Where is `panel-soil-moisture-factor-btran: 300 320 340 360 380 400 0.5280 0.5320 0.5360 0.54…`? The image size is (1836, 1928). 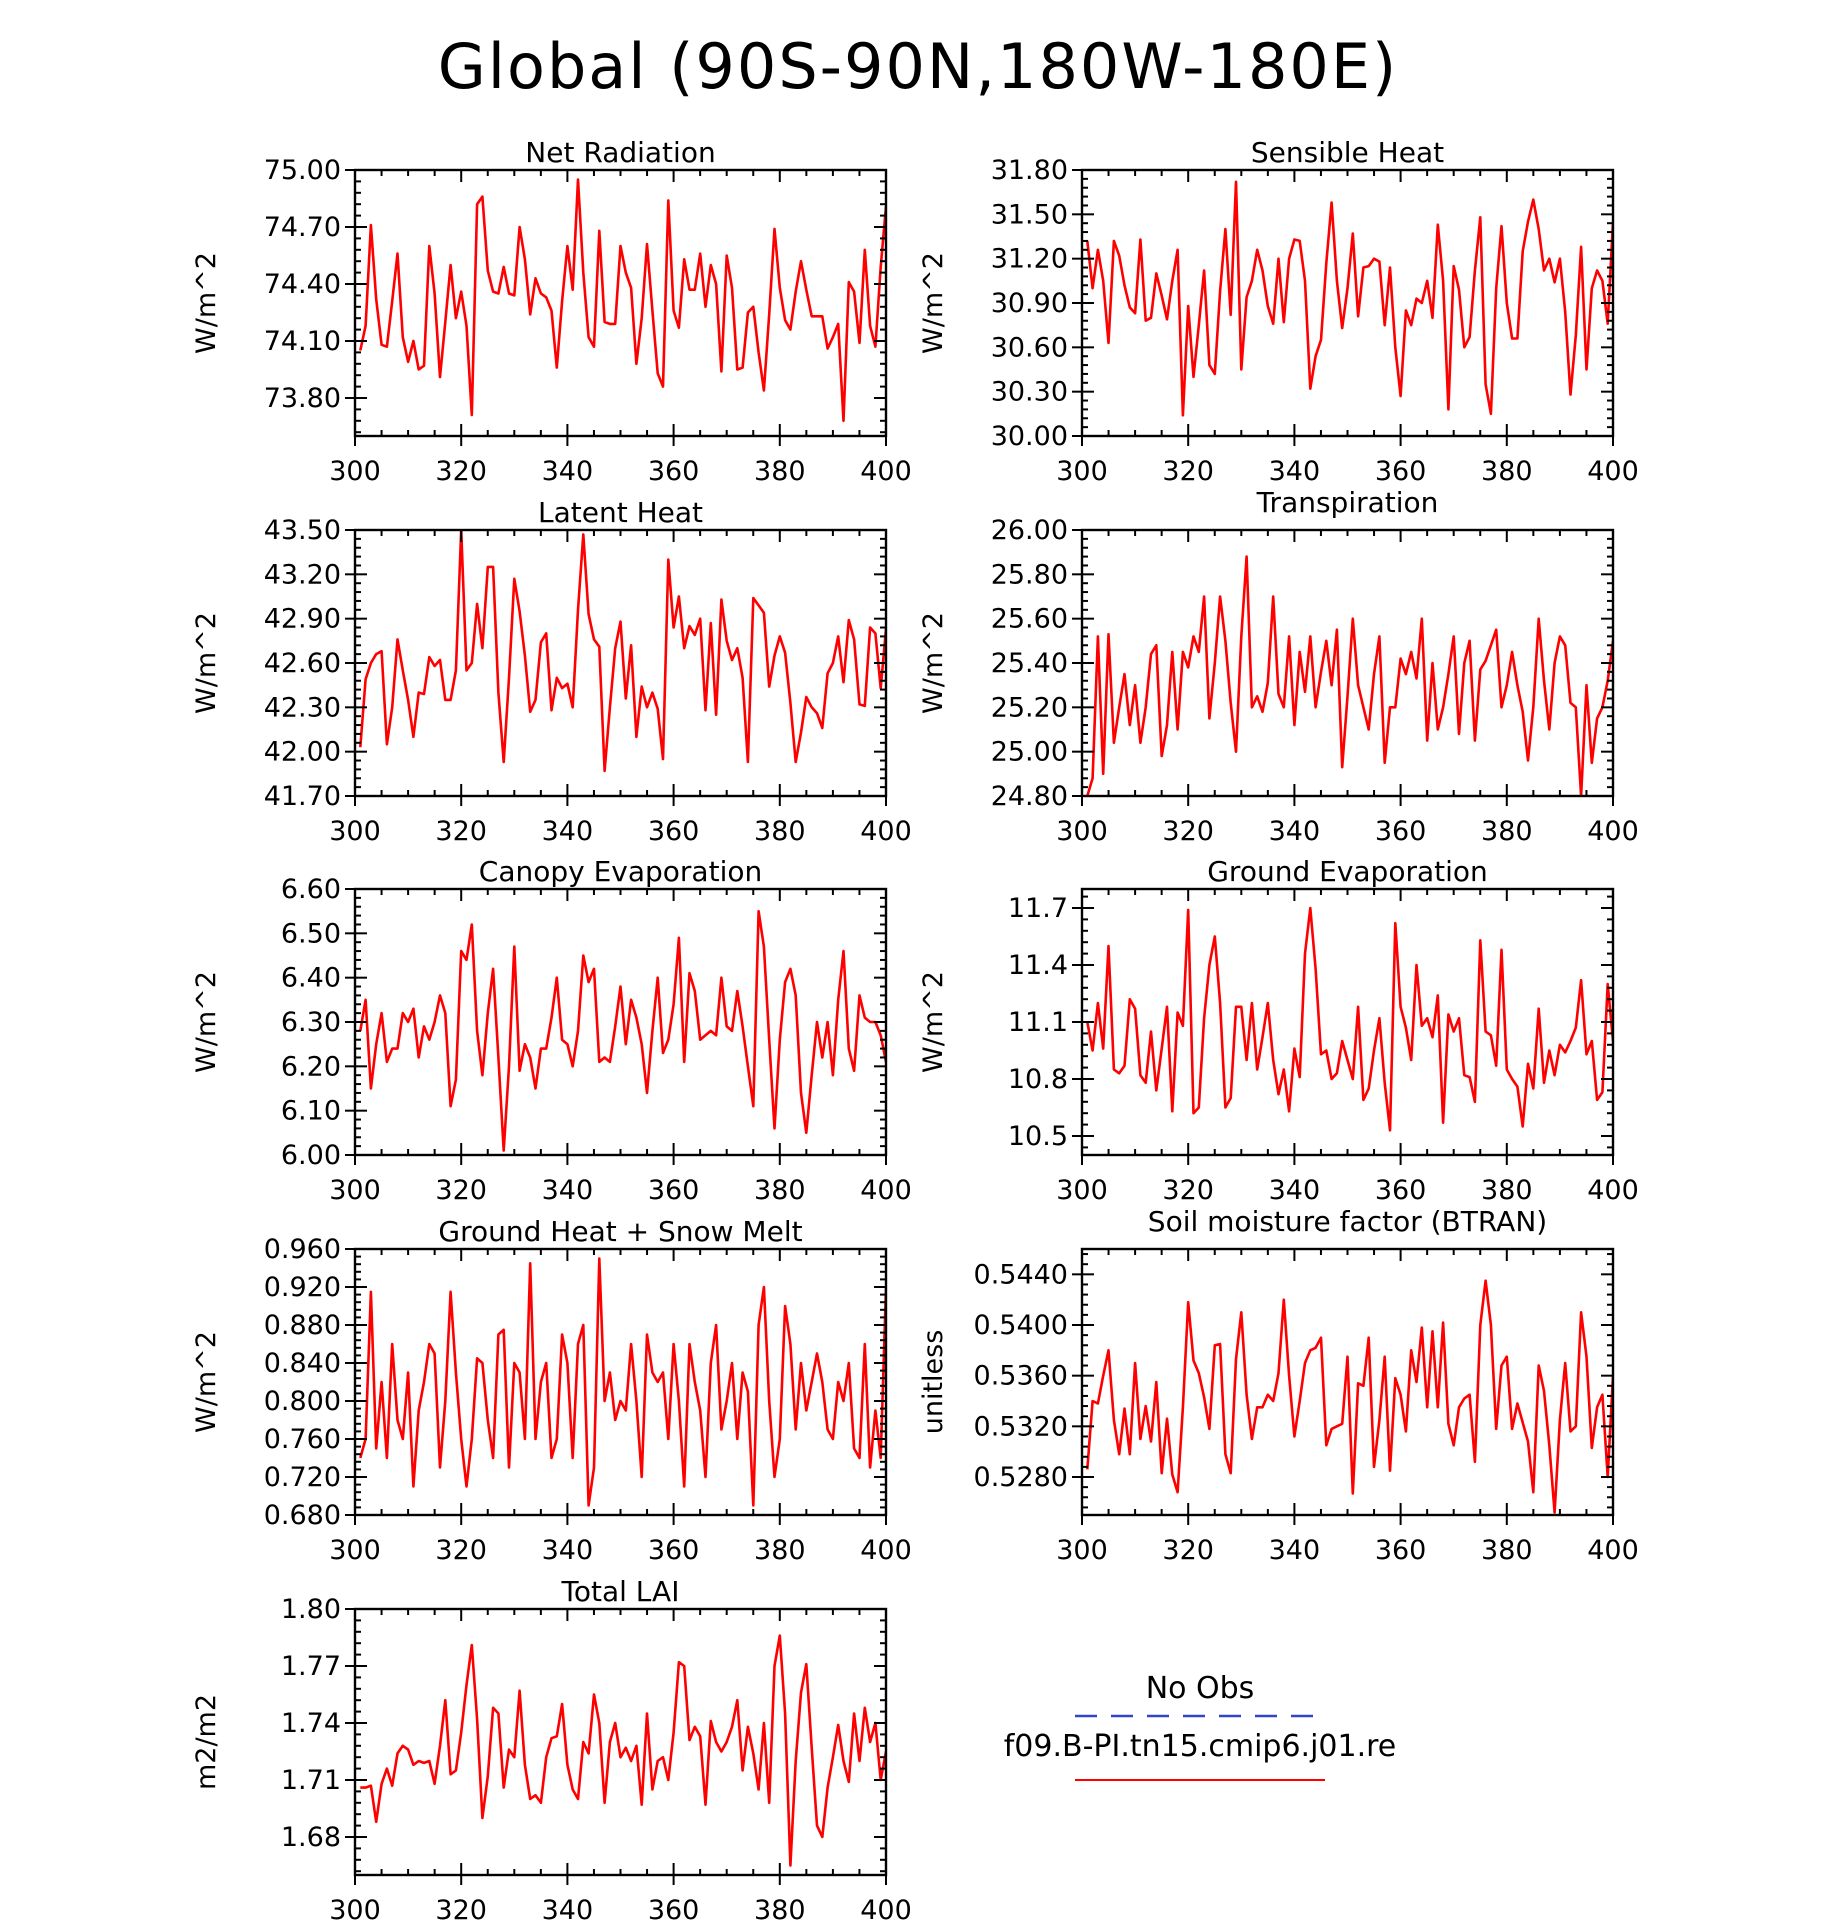 panel-soil-moisture-factor-btran: 300 320 340 360 380 400 0.5280 0.5320 0.5360 0.54… is located at coordinates (1278, 1385).